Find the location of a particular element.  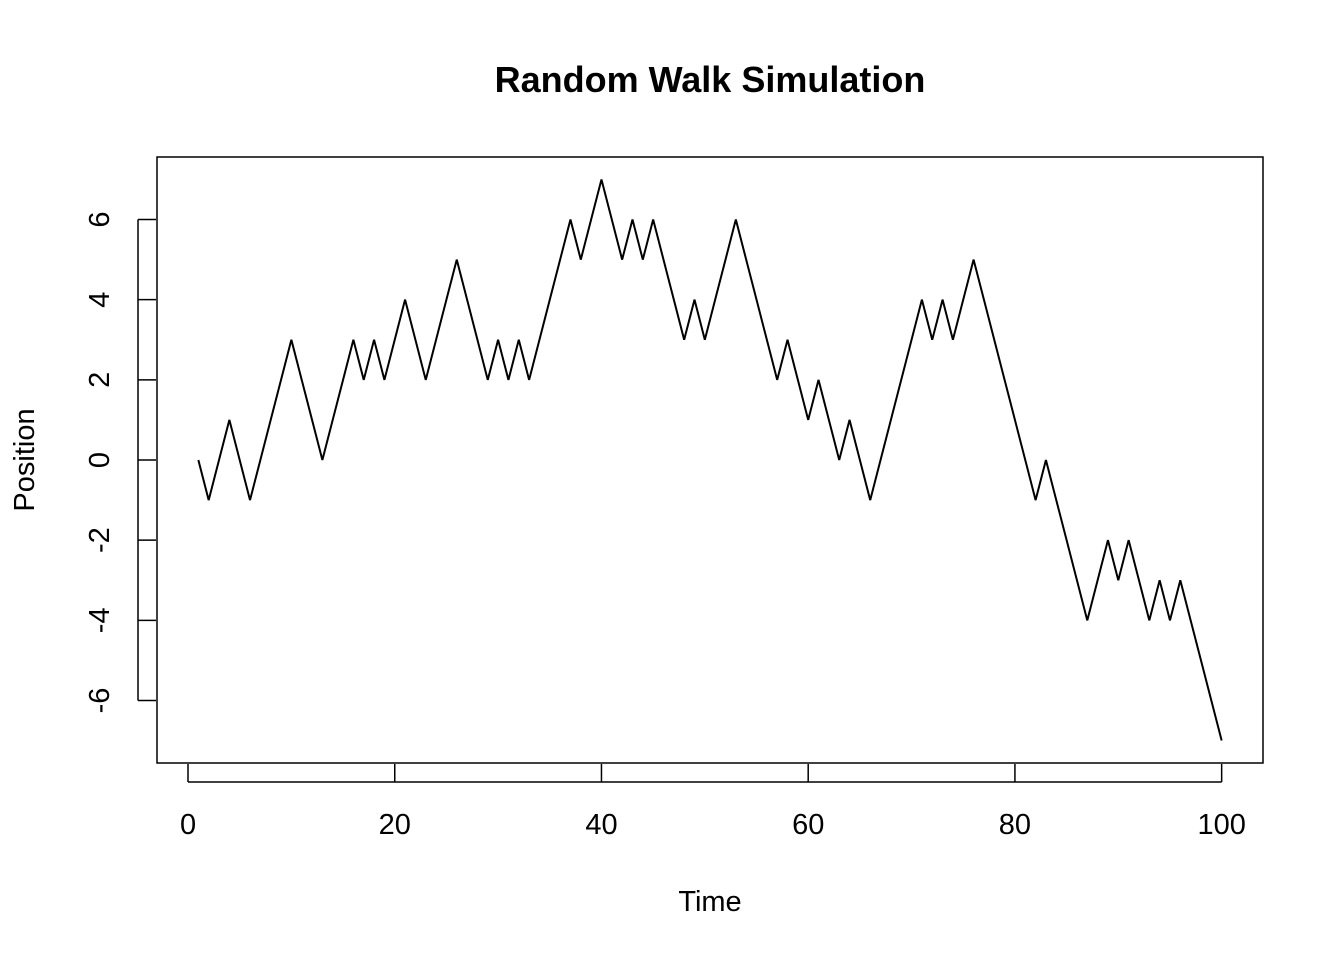

y-tick-label: 2 is located at coordinates (100, 380).